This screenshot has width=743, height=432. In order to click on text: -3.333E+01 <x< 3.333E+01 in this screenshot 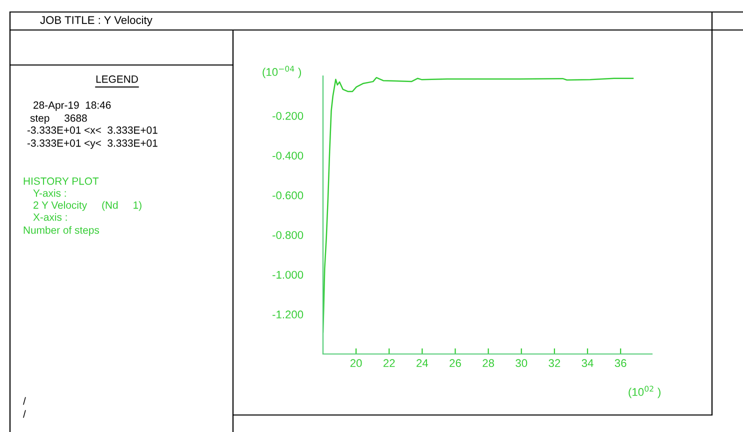, I will do `click(92, 130)`.